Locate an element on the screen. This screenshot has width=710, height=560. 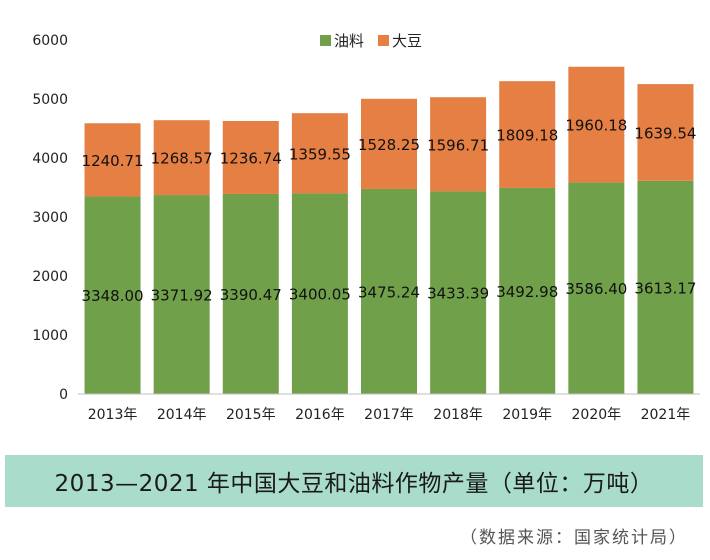
chart-caption-band: 2013—2021 年中国大豆和油料作物产量（单位：万吨） is located at coordinates (354, 481).